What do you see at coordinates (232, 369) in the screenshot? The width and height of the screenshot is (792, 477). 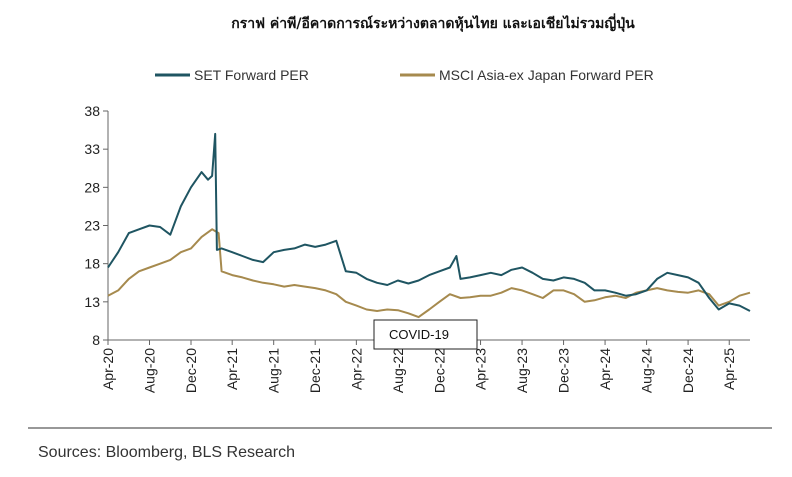 I see `x-tick-label: Apr-21` at bounding box center [232, 369].